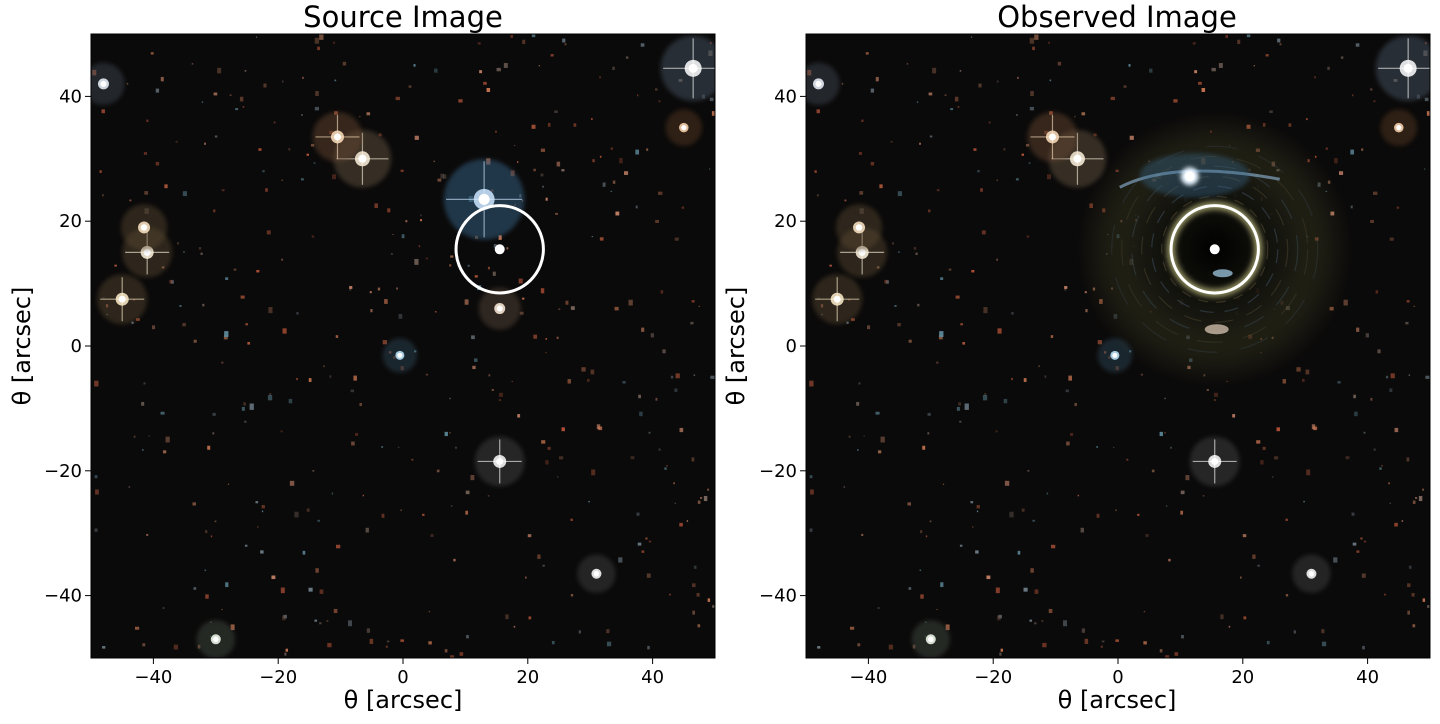 The image size is (1440, 724). What do you see at coordinates (1117, 17) in the screenshot?
I see `observed-panel-title: Observed Image` at bounding box center [1117, 17].